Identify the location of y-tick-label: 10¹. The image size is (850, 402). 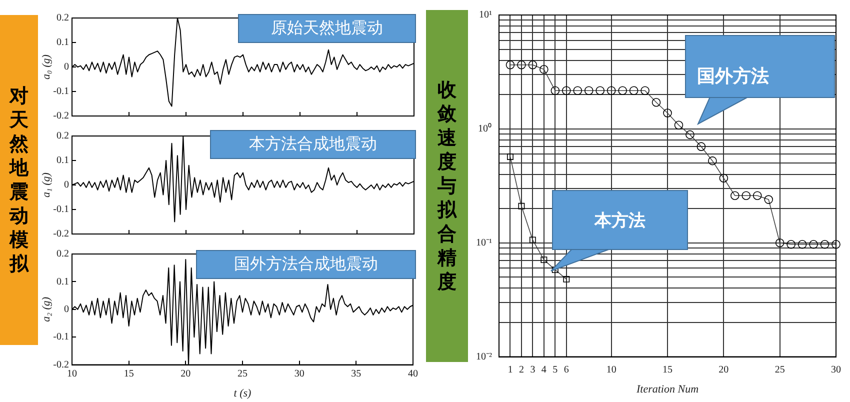
(485, 15).